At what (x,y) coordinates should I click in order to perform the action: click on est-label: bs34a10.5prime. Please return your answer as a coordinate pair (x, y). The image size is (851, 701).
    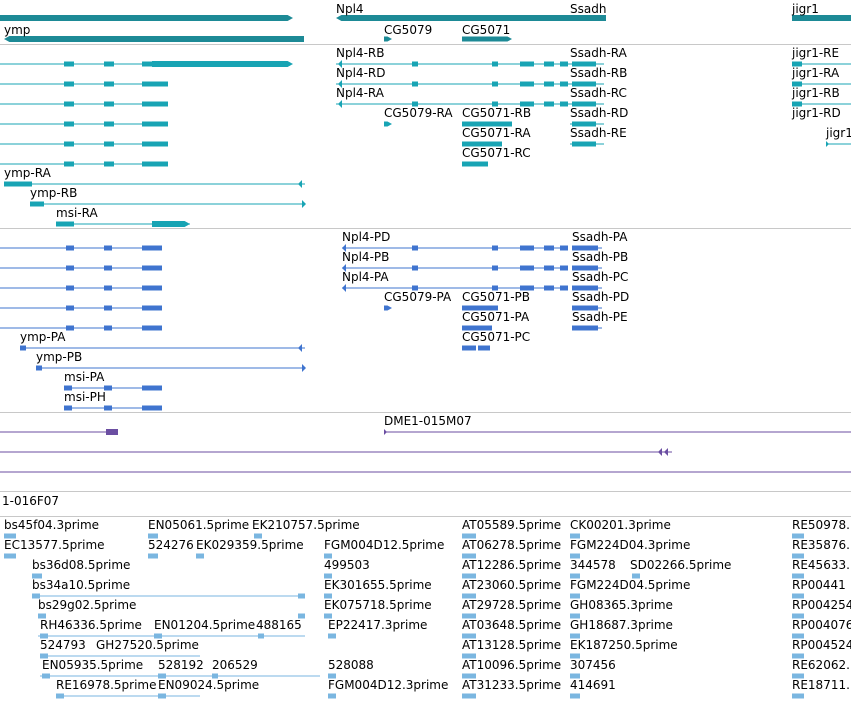
    Looking at the image, I should click on (81, 585).